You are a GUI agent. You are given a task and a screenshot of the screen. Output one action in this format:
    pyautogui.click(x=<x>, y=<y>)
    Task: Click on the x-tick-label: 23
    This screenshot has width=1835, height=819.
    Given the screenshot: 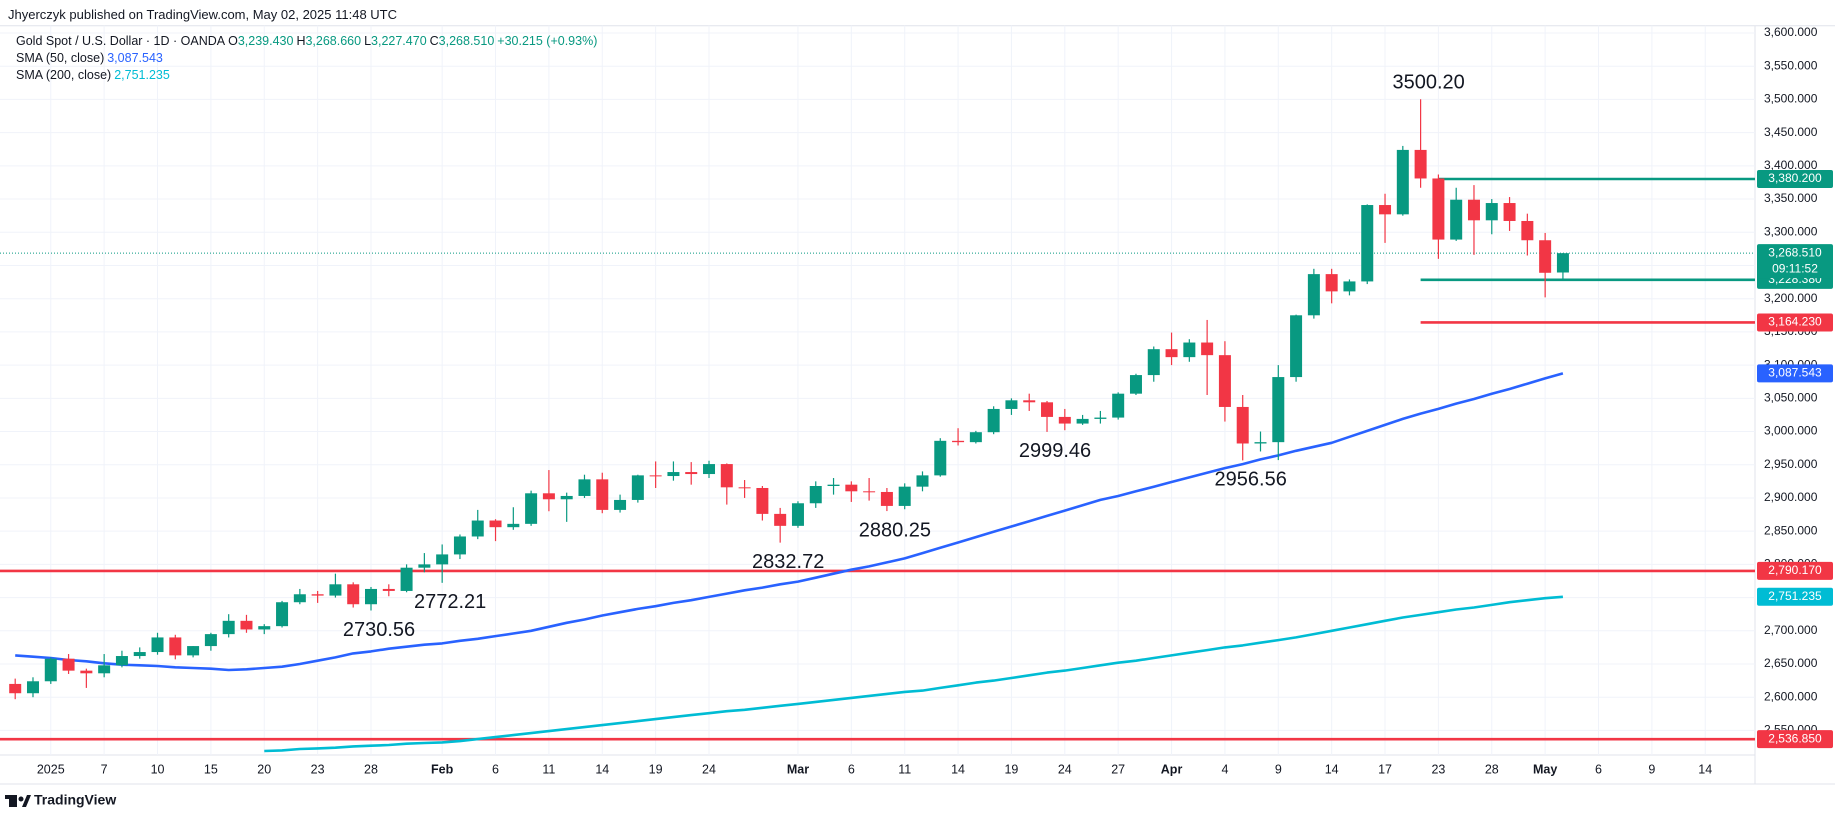 What is the action you would take?
    pyautogui.click(x=1438, y=769)
    